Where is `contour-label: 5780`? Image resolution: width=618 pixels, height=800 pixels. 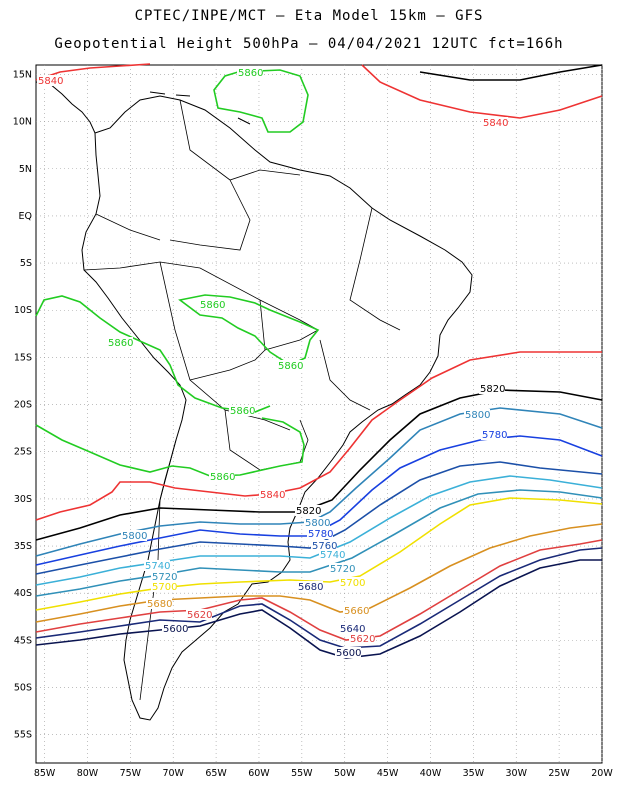 contour-label: 5780 is located at coordinates (494, 435).